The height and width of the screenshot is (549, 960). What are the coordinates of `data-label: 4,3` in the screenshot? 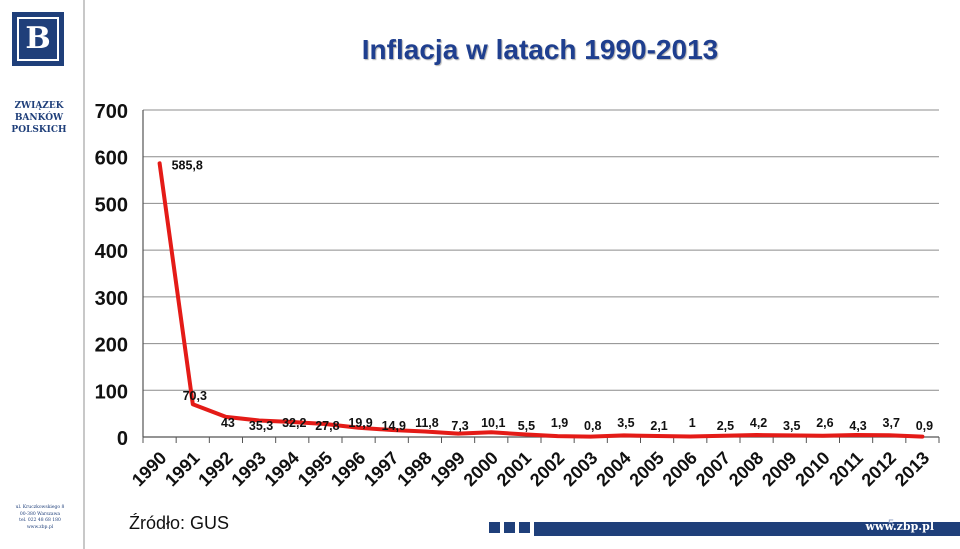 It's located at (857, 426).